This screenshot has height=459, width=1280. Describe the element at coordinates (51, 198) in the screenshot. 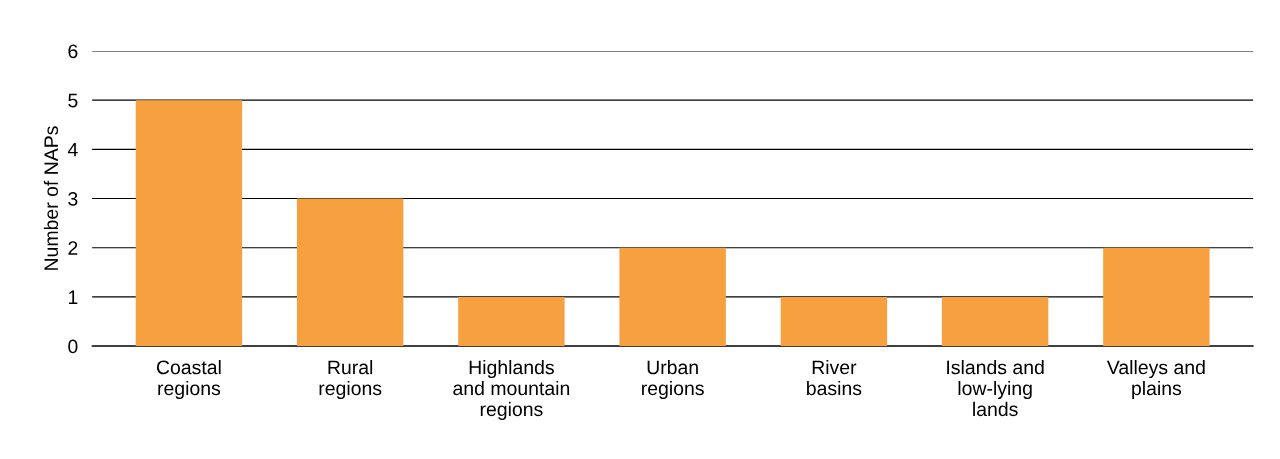

I see `y-axis-title: Number of NAPs` at that location.